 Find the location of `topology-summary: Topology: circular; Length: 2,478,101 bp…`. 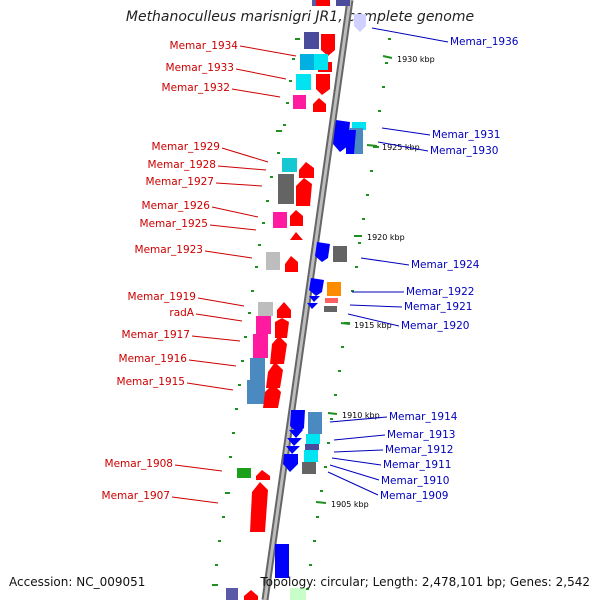

topology-summary: Topology: circular; Length: 2,478,101 bp… is located at coordinates (425, 582).